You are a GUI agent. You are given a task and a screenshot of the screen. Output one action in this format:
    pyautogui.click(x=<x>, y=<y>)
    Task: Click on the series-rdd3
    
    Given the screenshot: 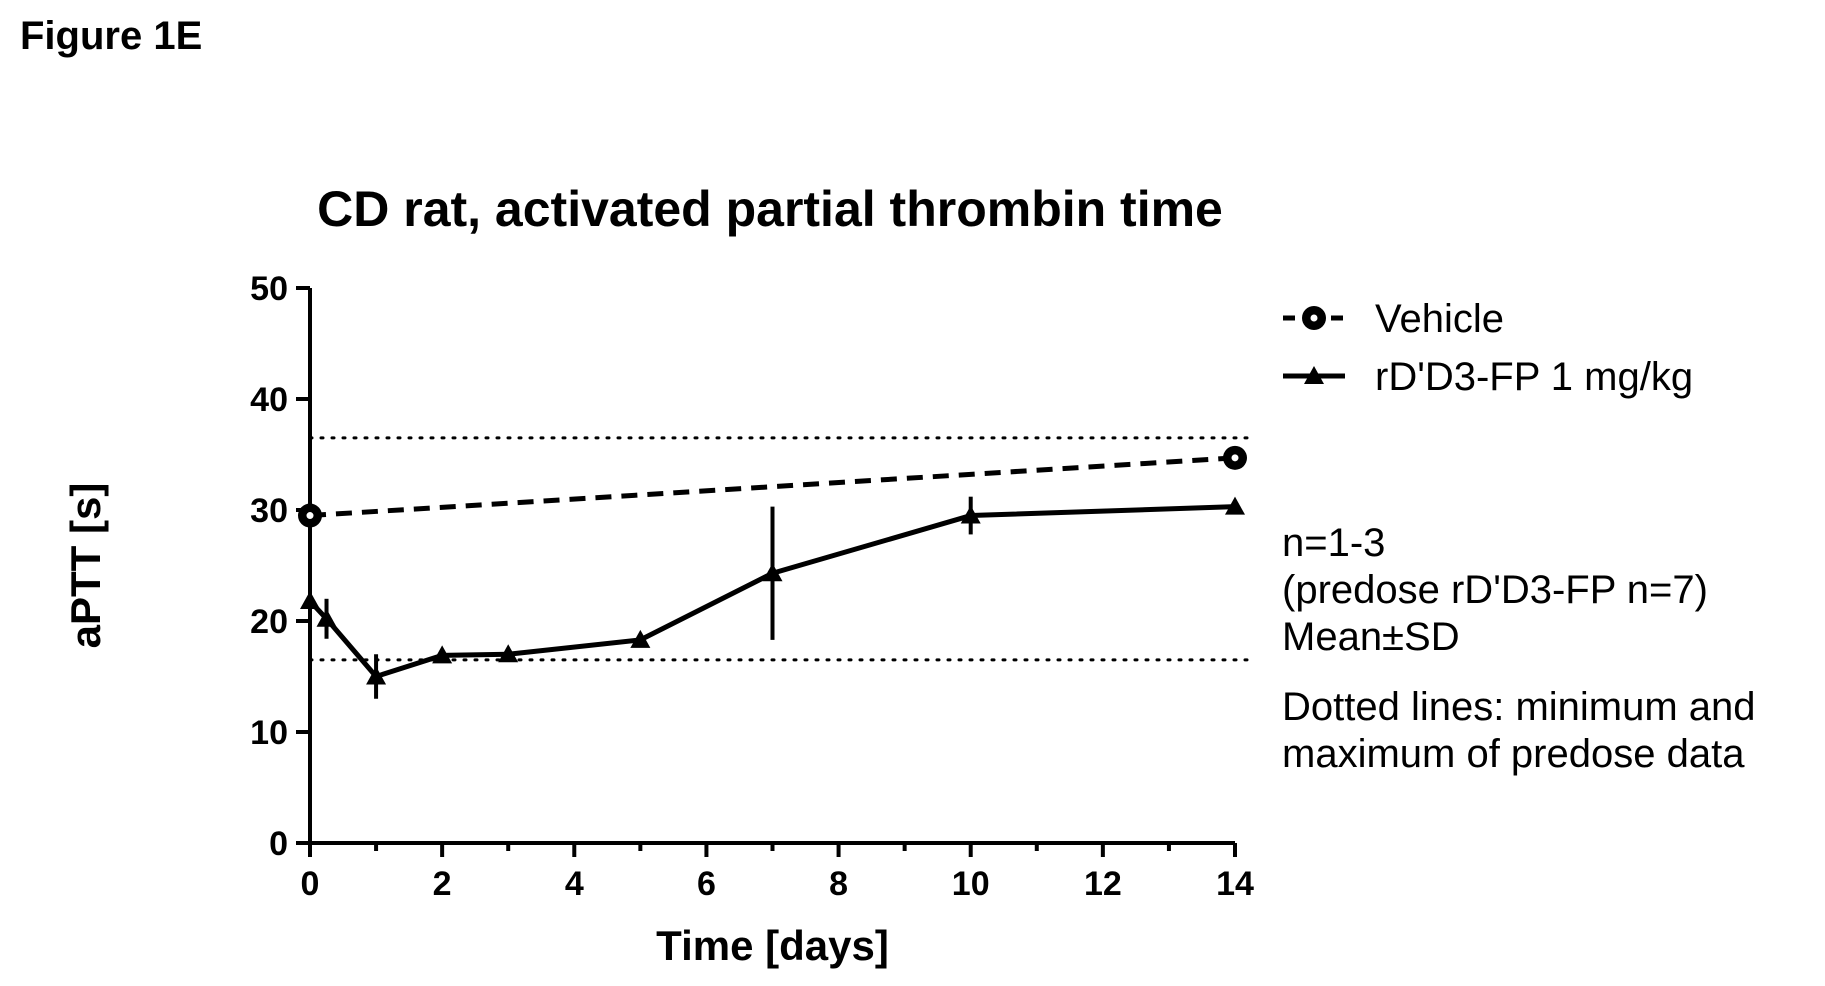 What is the action you would take?
    pyautogui.click(x=772, y=597)
    